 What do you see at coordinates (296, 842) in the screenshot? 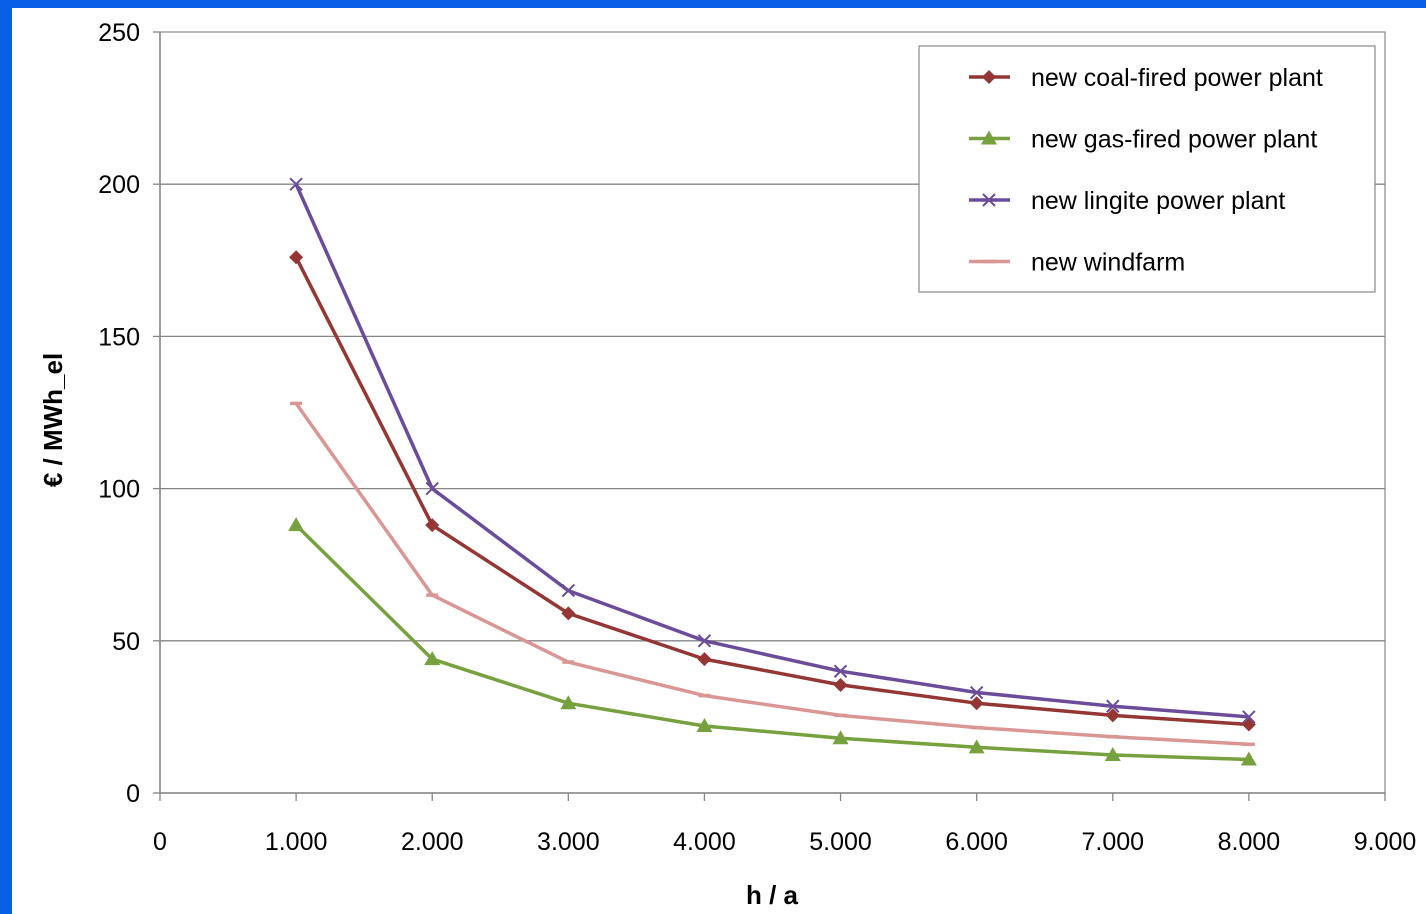
I see `x-tick-label: 1.000` at bounding box center [296, 842].